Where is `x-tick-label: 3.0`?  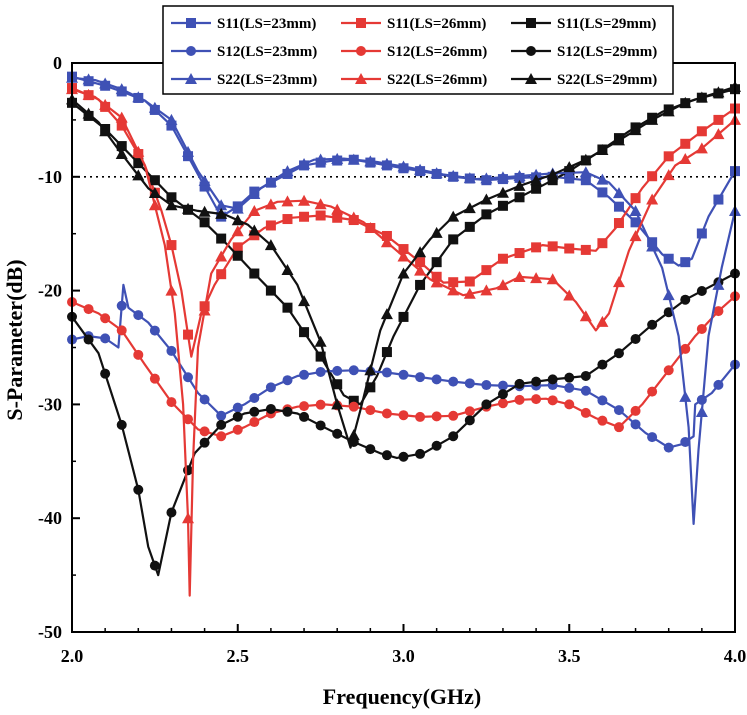 x-tick-label: 3.0 is located at coordinates (403, 656).